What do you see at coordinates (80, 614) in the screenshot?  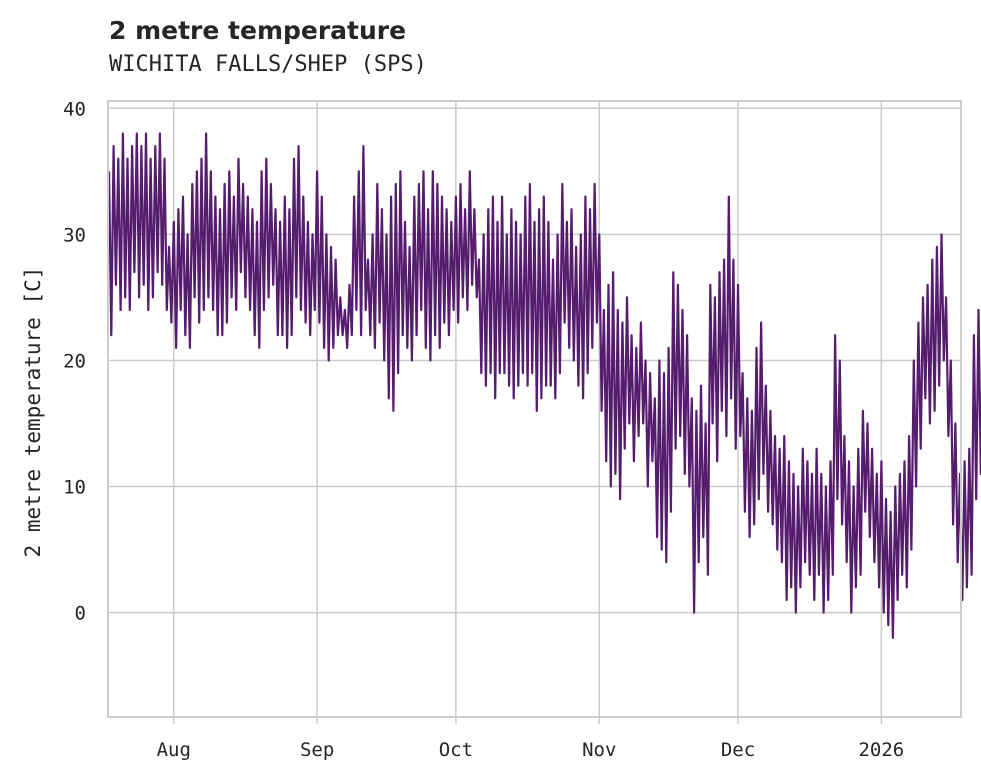 I see `y-tick-label: 0` at bounding box center [80, 614].